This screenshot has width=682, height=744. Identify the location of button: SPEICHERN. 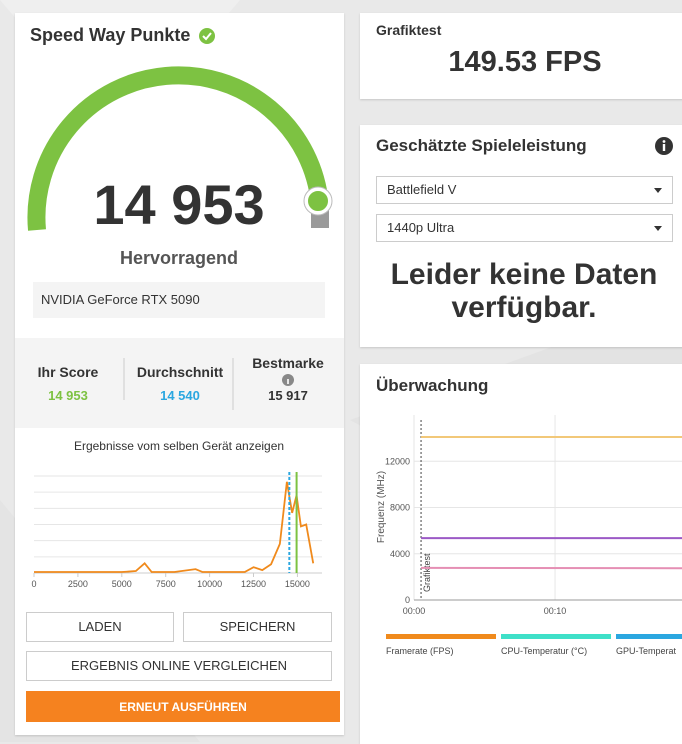
(257, 627).